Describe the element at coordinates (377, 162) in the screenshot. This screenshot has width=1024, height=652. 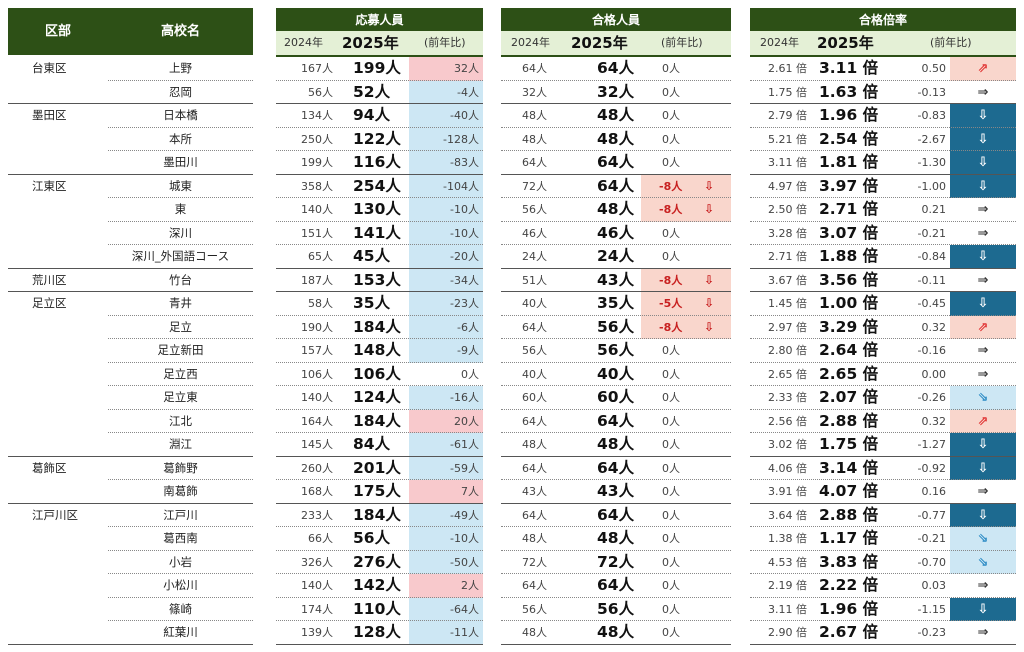
I see `applicants-2025: 116人` at that location.